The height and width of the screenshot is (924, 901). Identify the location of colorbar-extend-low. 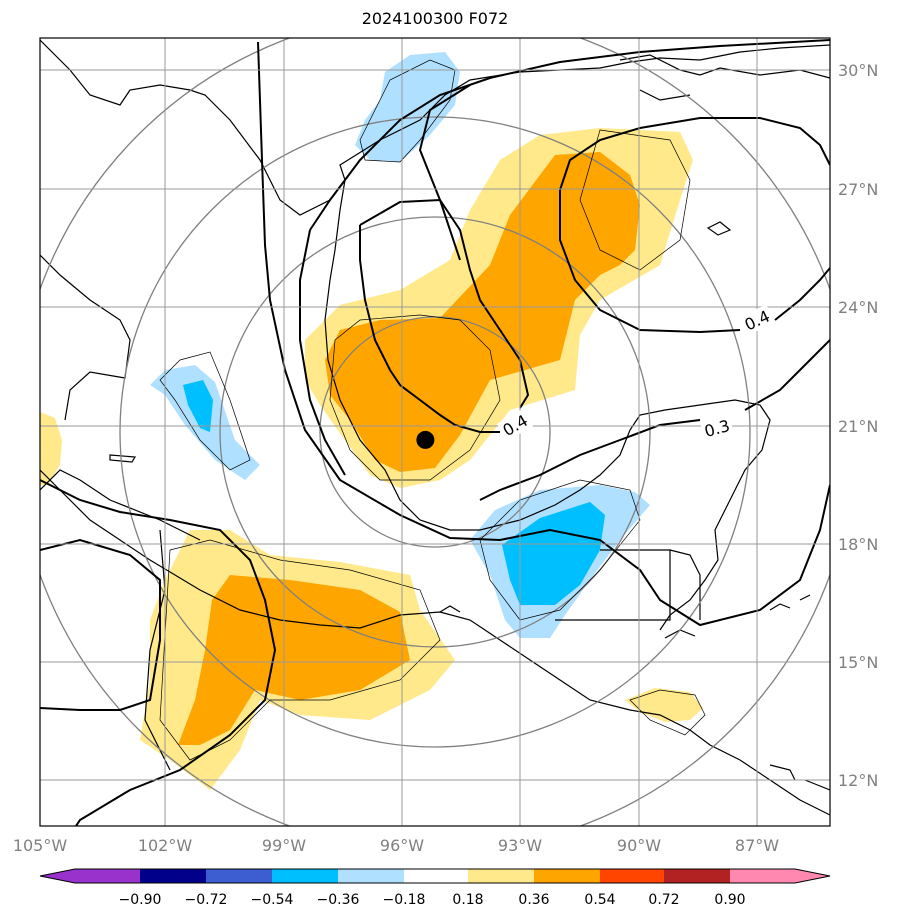
(90, 876).